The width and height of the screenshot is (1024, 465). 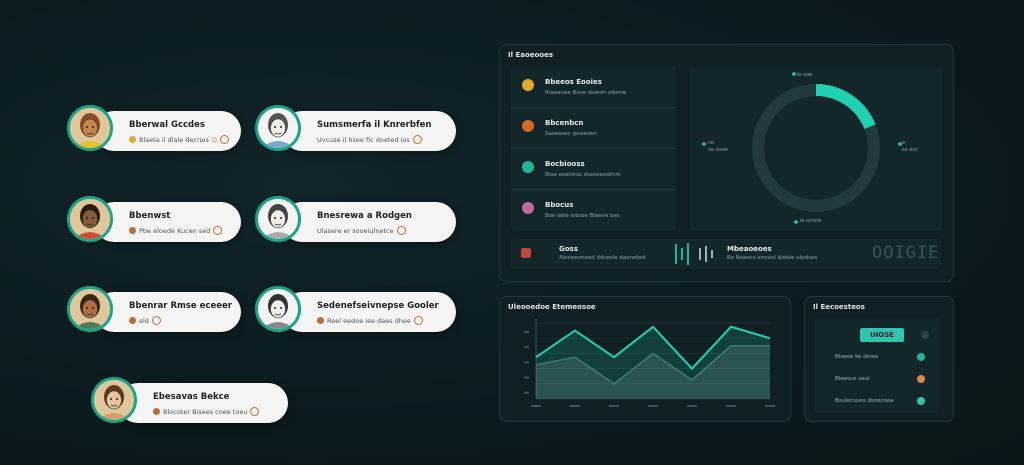 I want to click on profile-tail: O, so click(x=214, y=139).